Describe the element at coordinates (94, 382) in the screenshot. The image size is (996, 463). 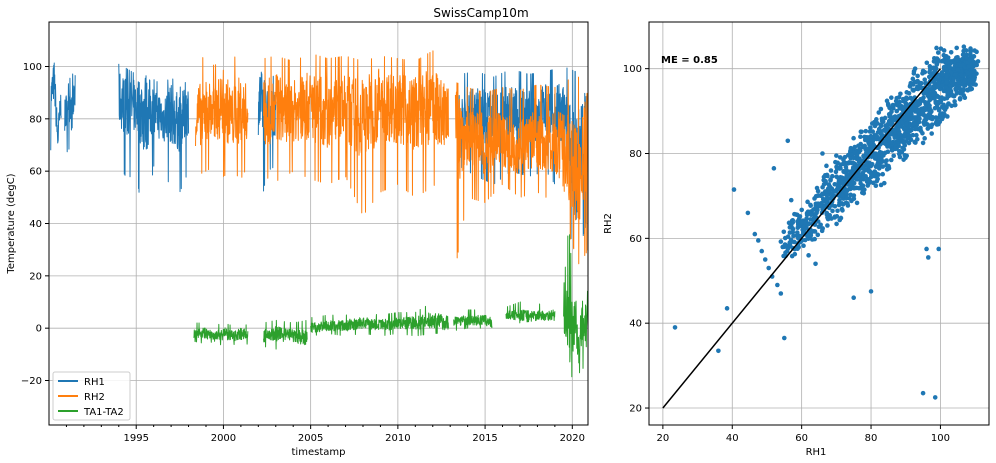
I see `legend-label-rh1: RH1` at that location.